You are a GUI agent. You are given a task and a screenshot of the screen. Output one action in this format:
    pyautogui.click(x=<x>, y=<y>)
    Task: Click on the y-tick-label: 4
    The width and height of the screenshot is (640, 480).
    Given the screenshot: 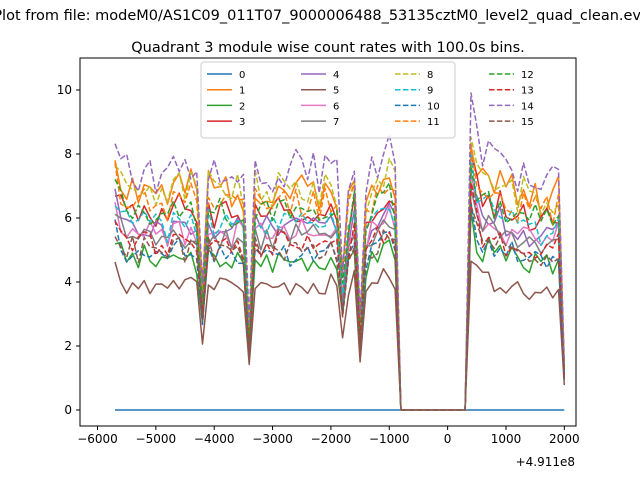 What is the action you would take?
    pyautogui.click(x=68, y=282)
    